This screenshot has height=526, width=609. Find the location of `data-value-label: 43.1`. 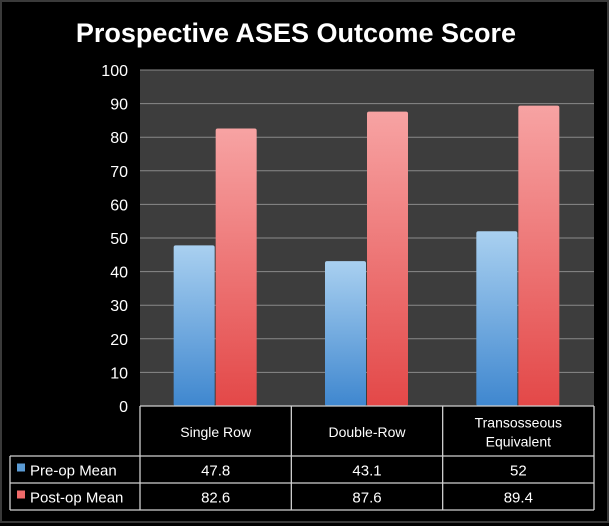

data-value-label: 43.1 is located at coordinates (366, 471).